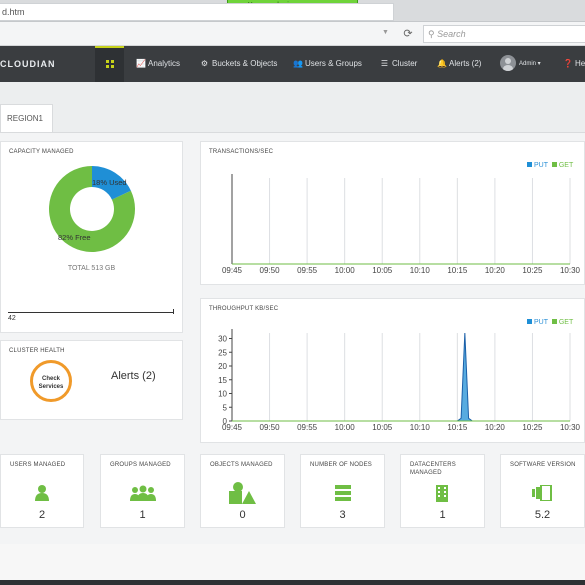  Describe the element at coordinates (451, 34) in the screenshot. I see `search-placeholder: Search` at that location.